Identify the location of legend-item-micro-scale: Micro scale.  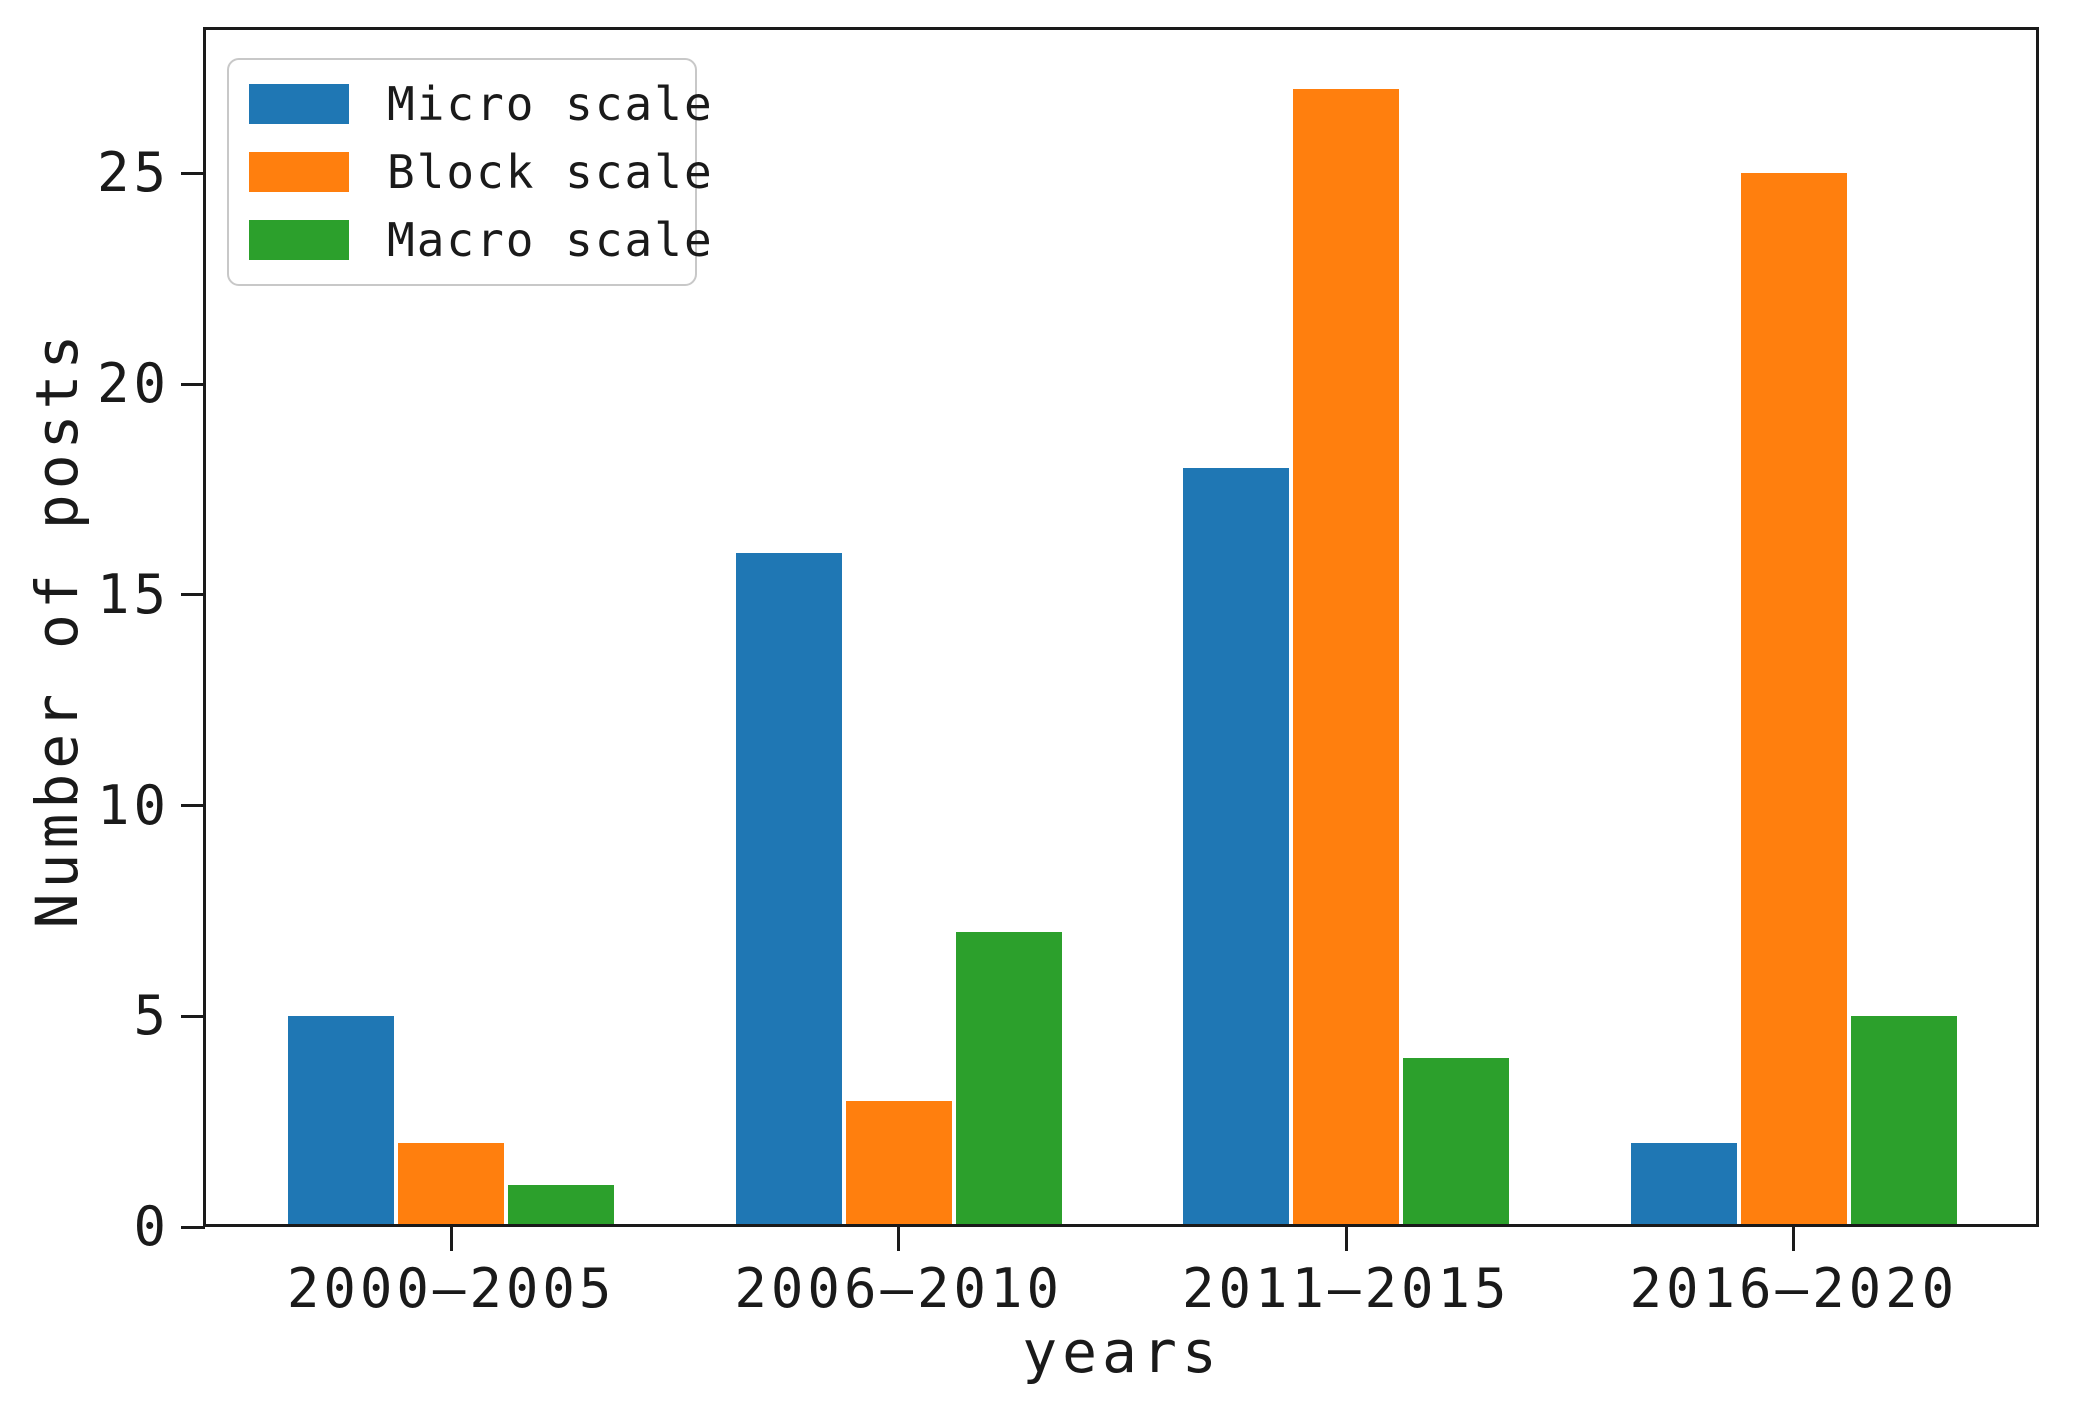
(480, 104).